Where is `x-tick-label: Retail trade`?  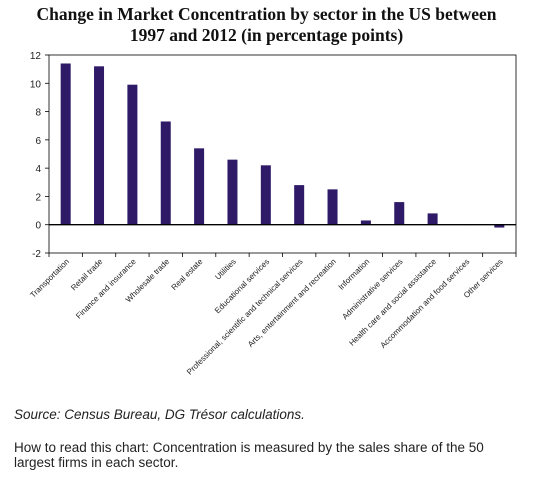 x-tick-label: Retail trade is located at coordinates (87, 275).